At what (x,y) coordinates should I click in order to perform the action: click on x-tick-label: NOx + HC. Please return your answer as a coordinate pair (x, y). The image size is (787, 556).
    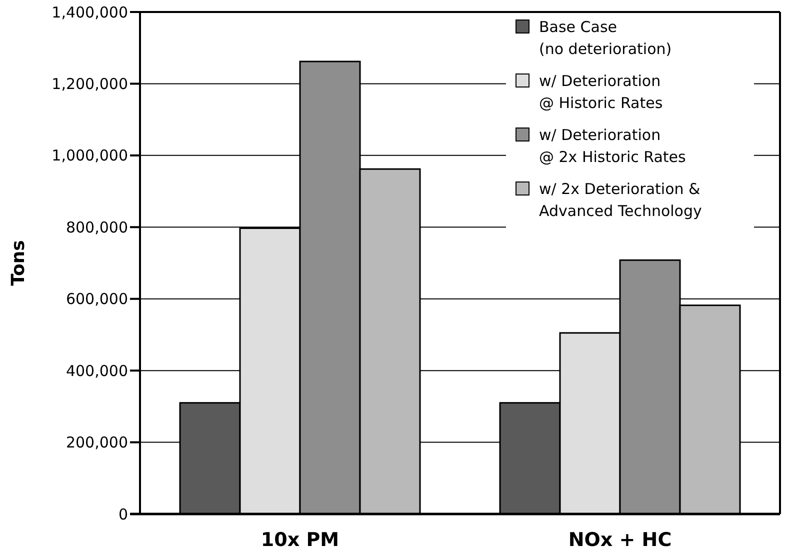
    Looking at the image, I should click on (620, 540).